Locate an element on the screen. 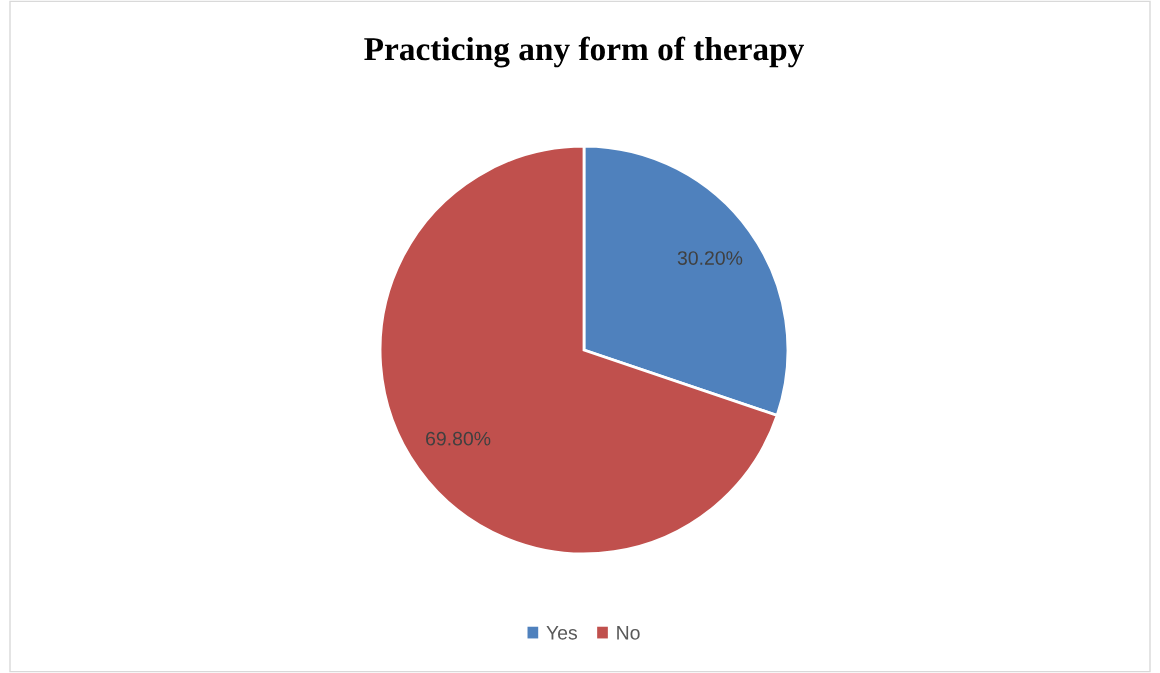  chart-title: Practicing any form of therapy is located at coordinates (584, 52).